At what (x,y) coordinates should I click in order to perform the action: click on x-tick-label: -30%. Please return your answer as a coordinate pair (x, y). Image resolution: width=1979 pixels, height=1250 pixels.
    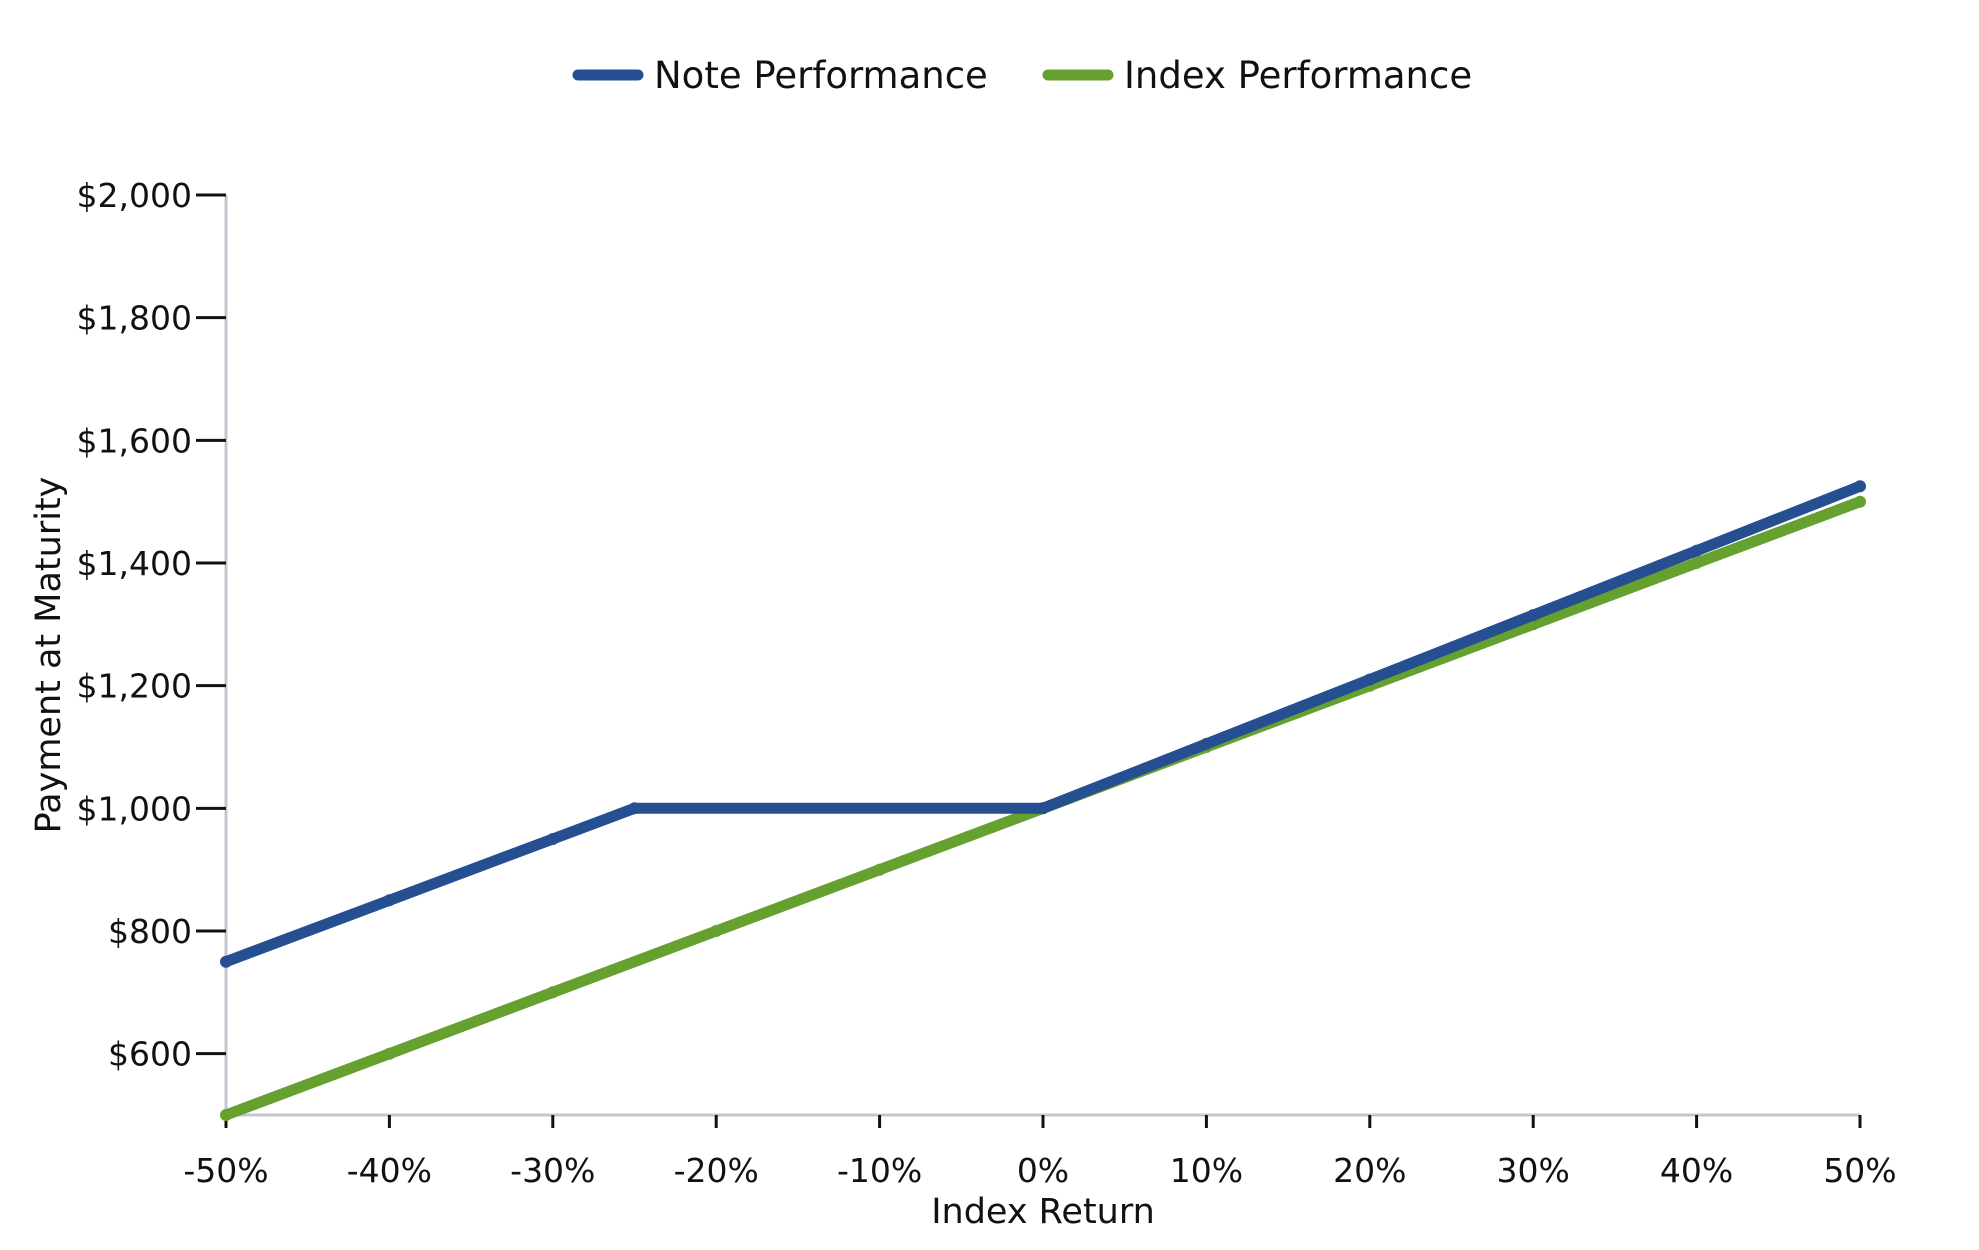
    Looking at the image, I should click on (552, 1170).